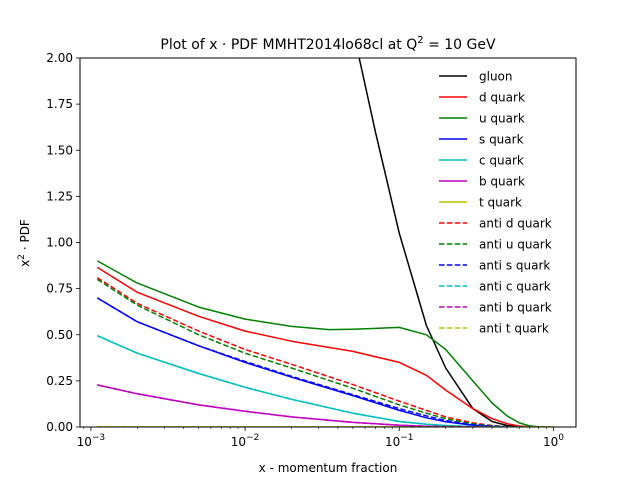 The image size is (640, 480). Describe the element at coordinates (399, 441) in the screenshot. I see `x-tick-label: 10⁻¹` at that location.